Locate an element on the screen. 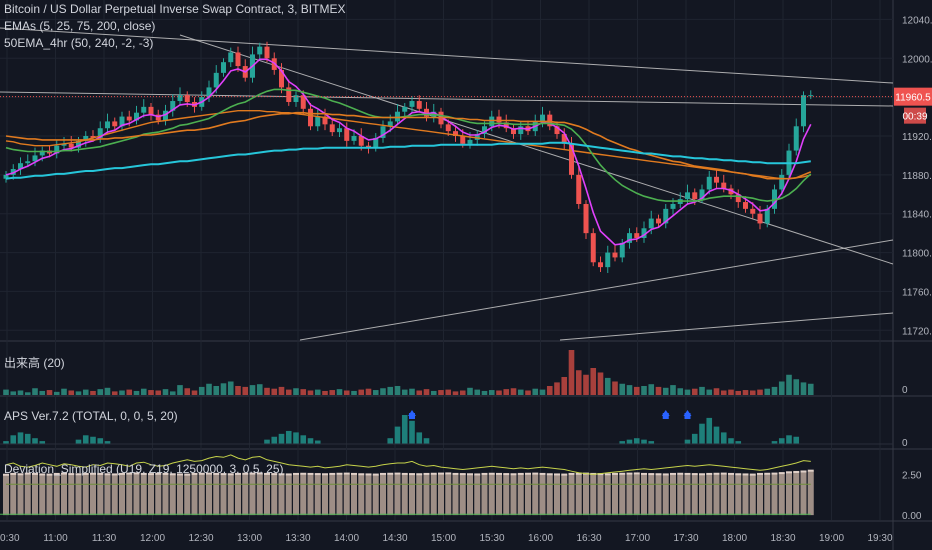 The height and width of the screenshot is (550, 932). price-tick-label: 12000.0 is located at coordinates (917, 59).